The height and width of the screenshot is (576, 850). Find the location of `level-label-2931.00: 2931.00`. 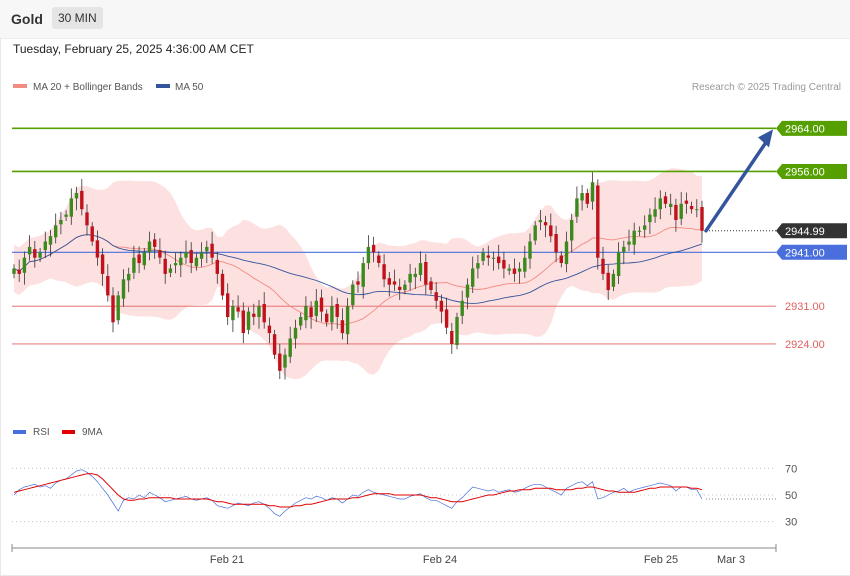

level-label-2931.00: 2931.00 is located at coordinates (805, 307).